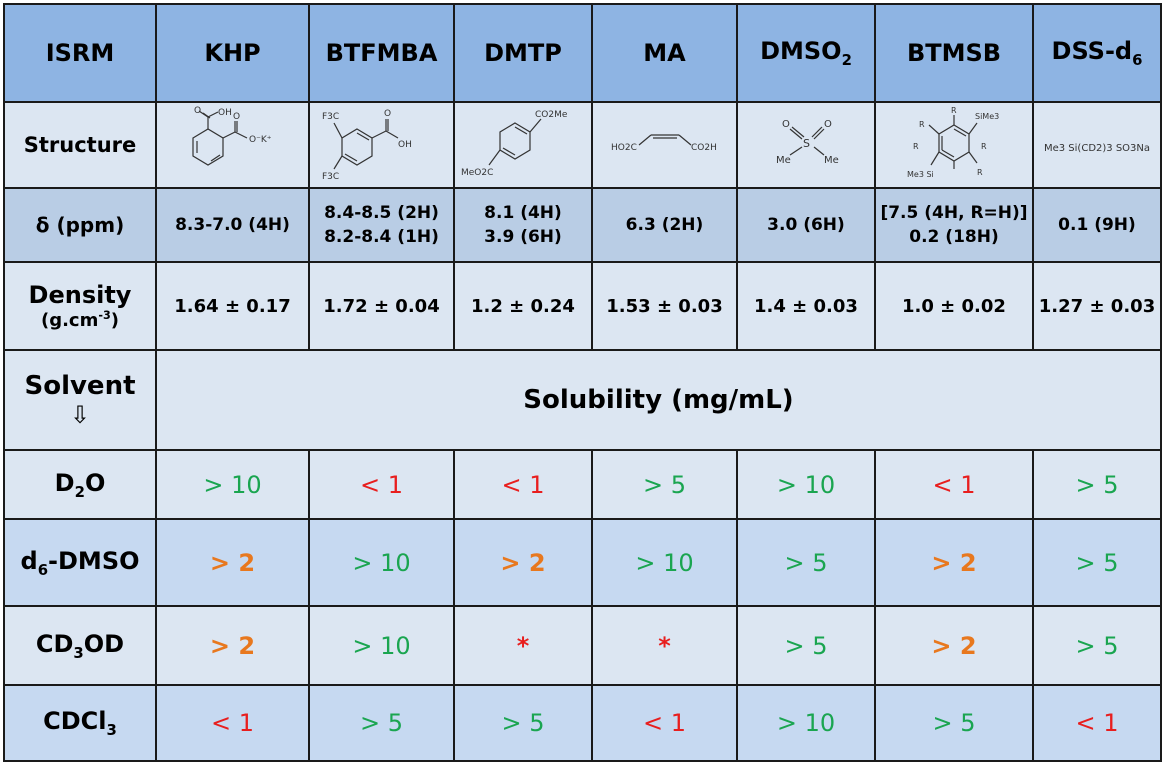 Image resolution: width=1163 pixels, height=766 pixels. Describe the element at coordinates (232, 723) in the screenshot. I see `khp-solubility: < 1` at that location.